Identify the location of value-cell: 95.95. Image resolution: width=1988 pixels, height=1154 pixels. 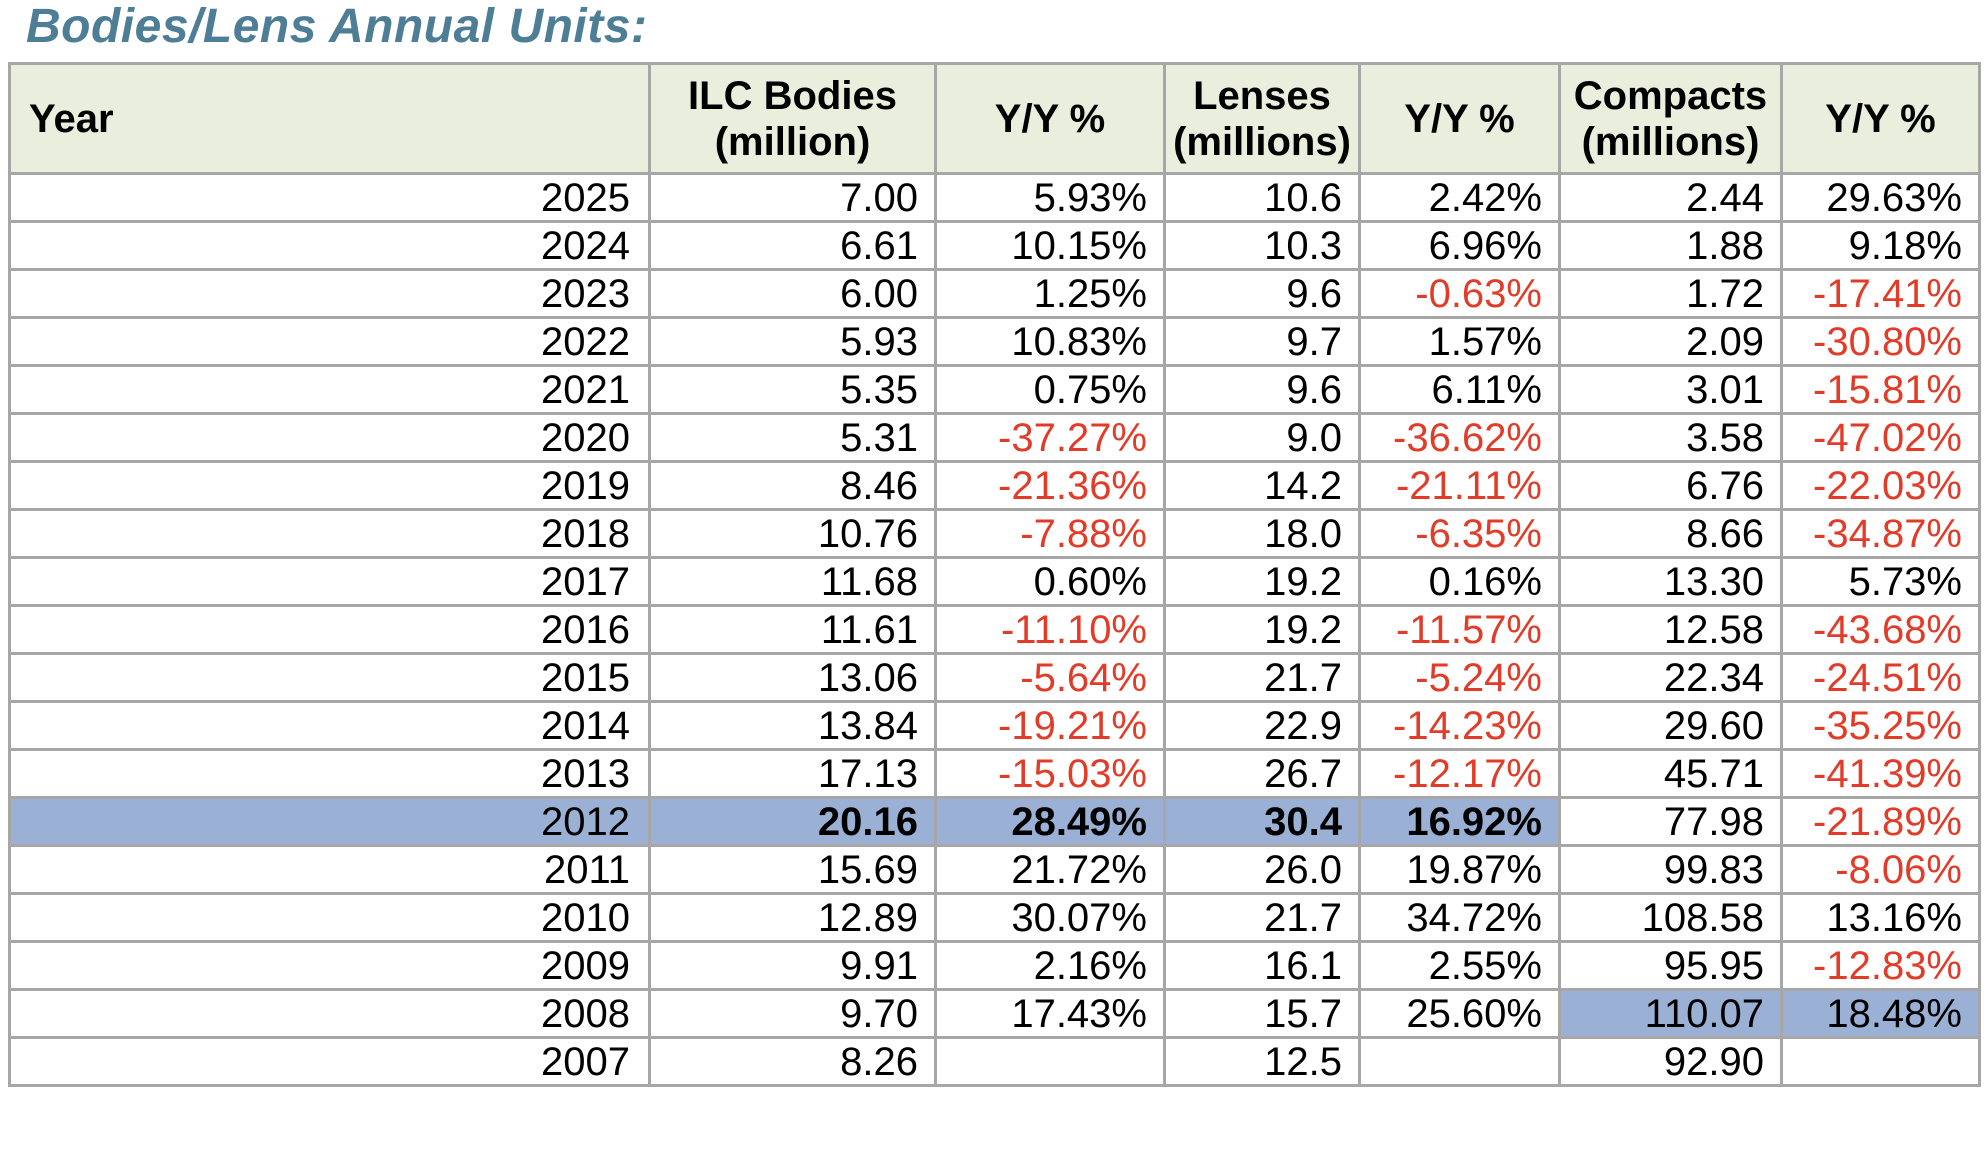
(1670, 966).